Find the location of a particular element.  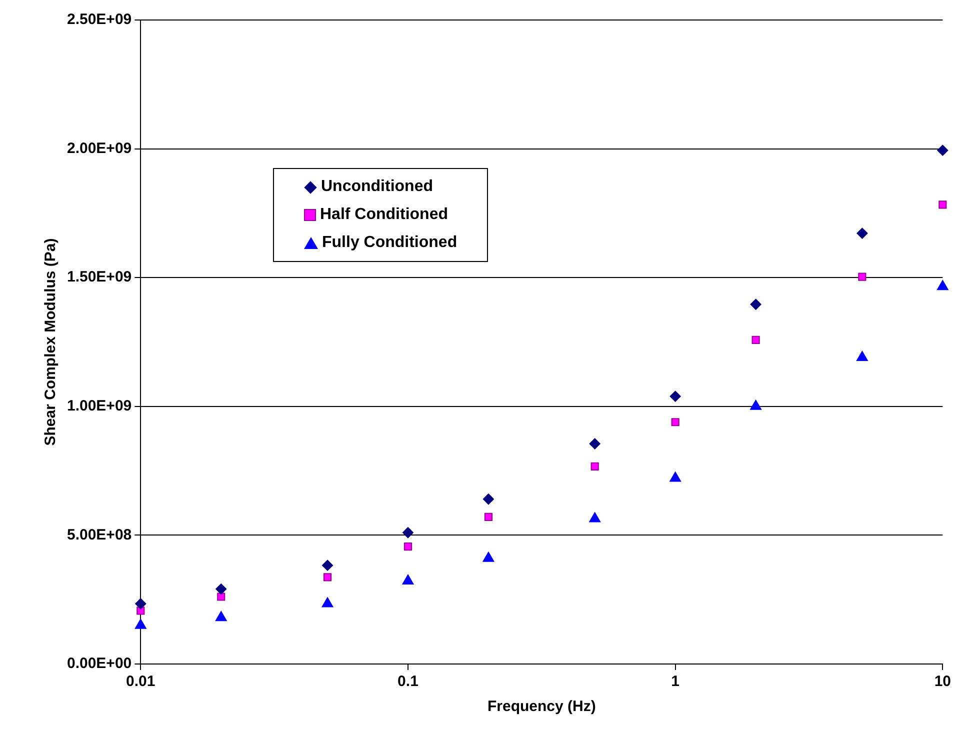

legend-label: Unconditioned is located at coordinates (377, 187).